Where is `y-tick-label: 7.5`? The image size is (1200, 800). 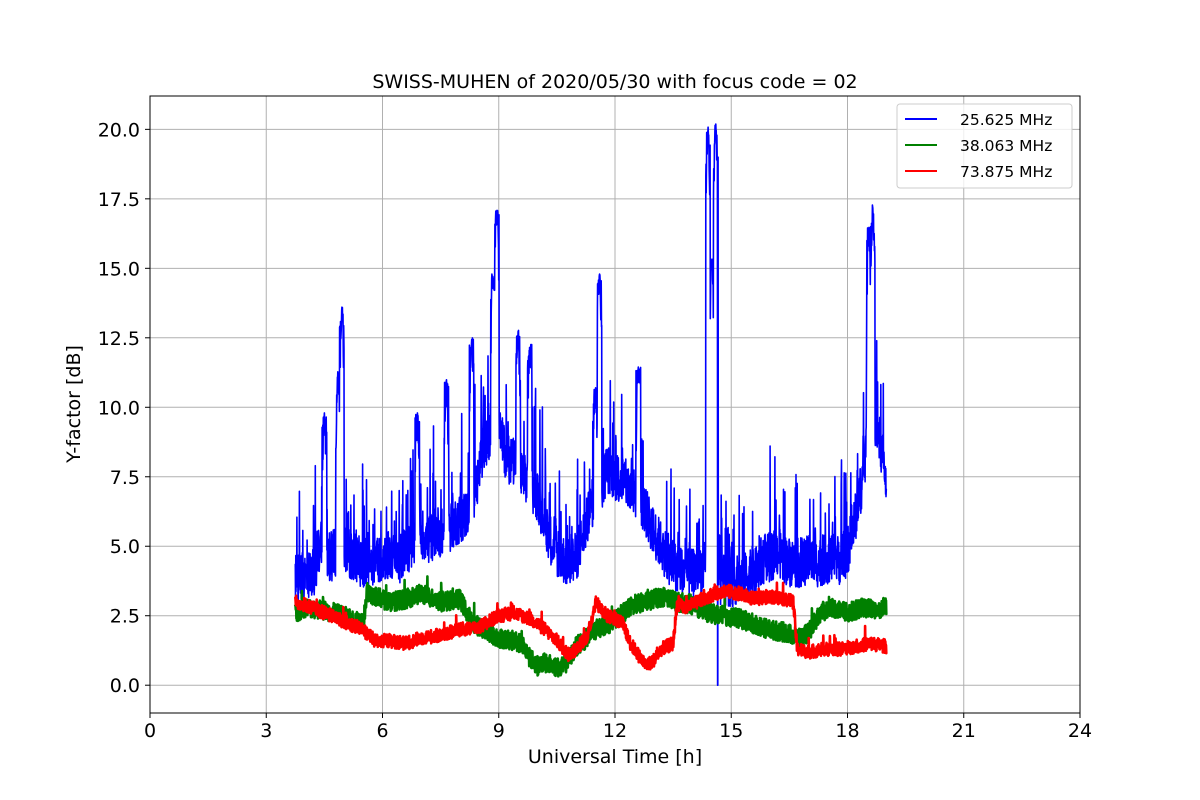
y-tick-label: 7.5 is located at coordinates (125, 478).